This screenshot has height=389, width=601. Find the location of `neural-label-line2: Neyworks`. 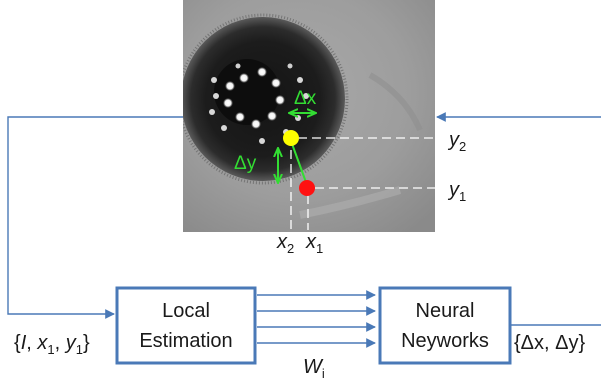

neural-label-line2: Neyworks is located at coordinates (445, 341).